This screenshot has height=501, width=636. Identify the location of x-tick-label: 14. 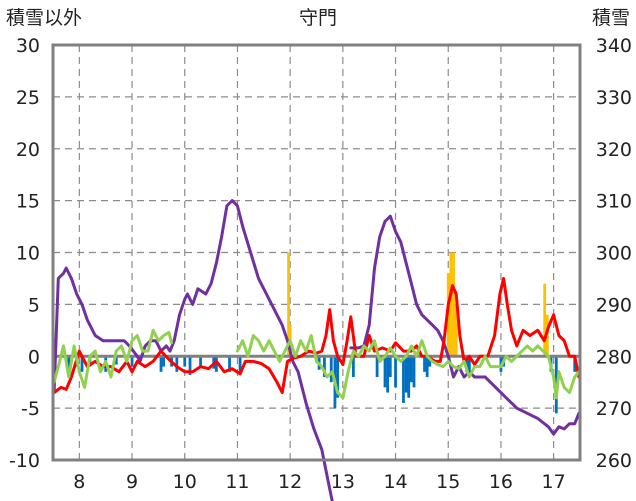
(395, 482).